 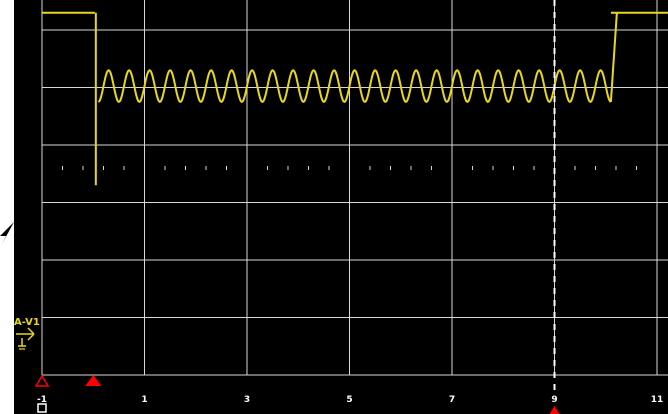 I want to click on x-tick-label: 5, so click(x=349, y=400).